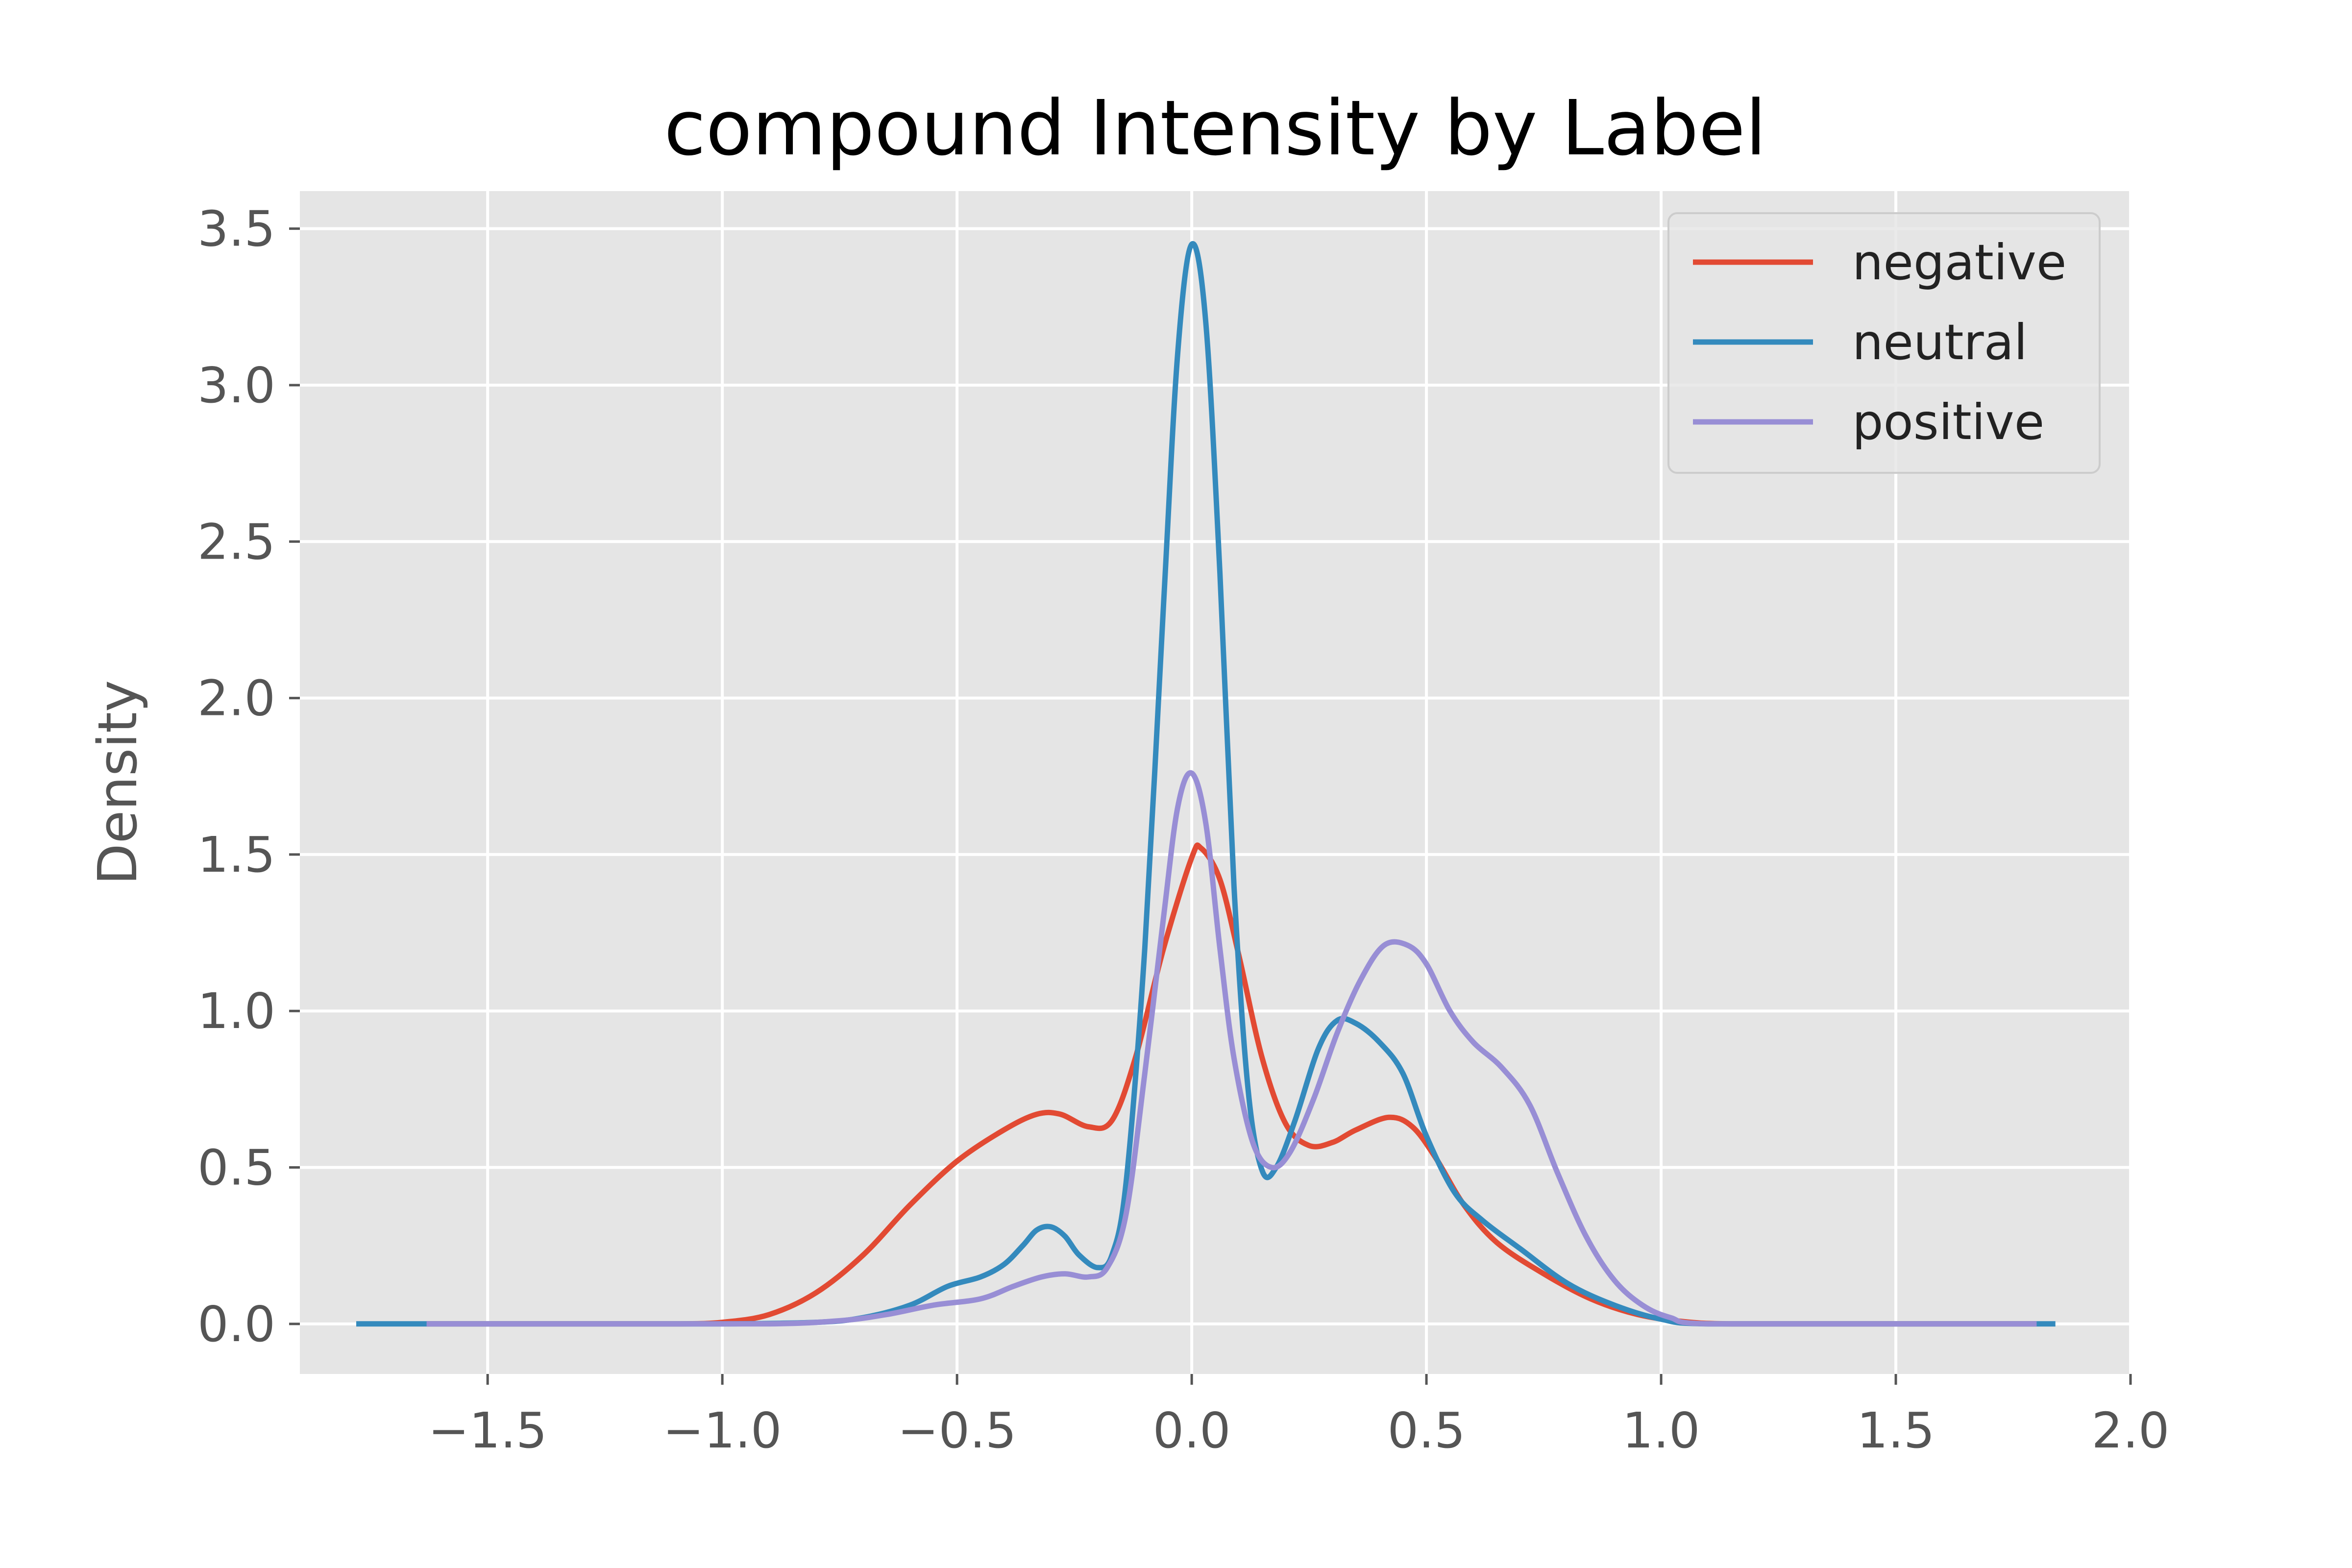  Describe the element at coordinates (236, 1168) in the screenshot. I see `y-tick-label: 0.5` at that location.